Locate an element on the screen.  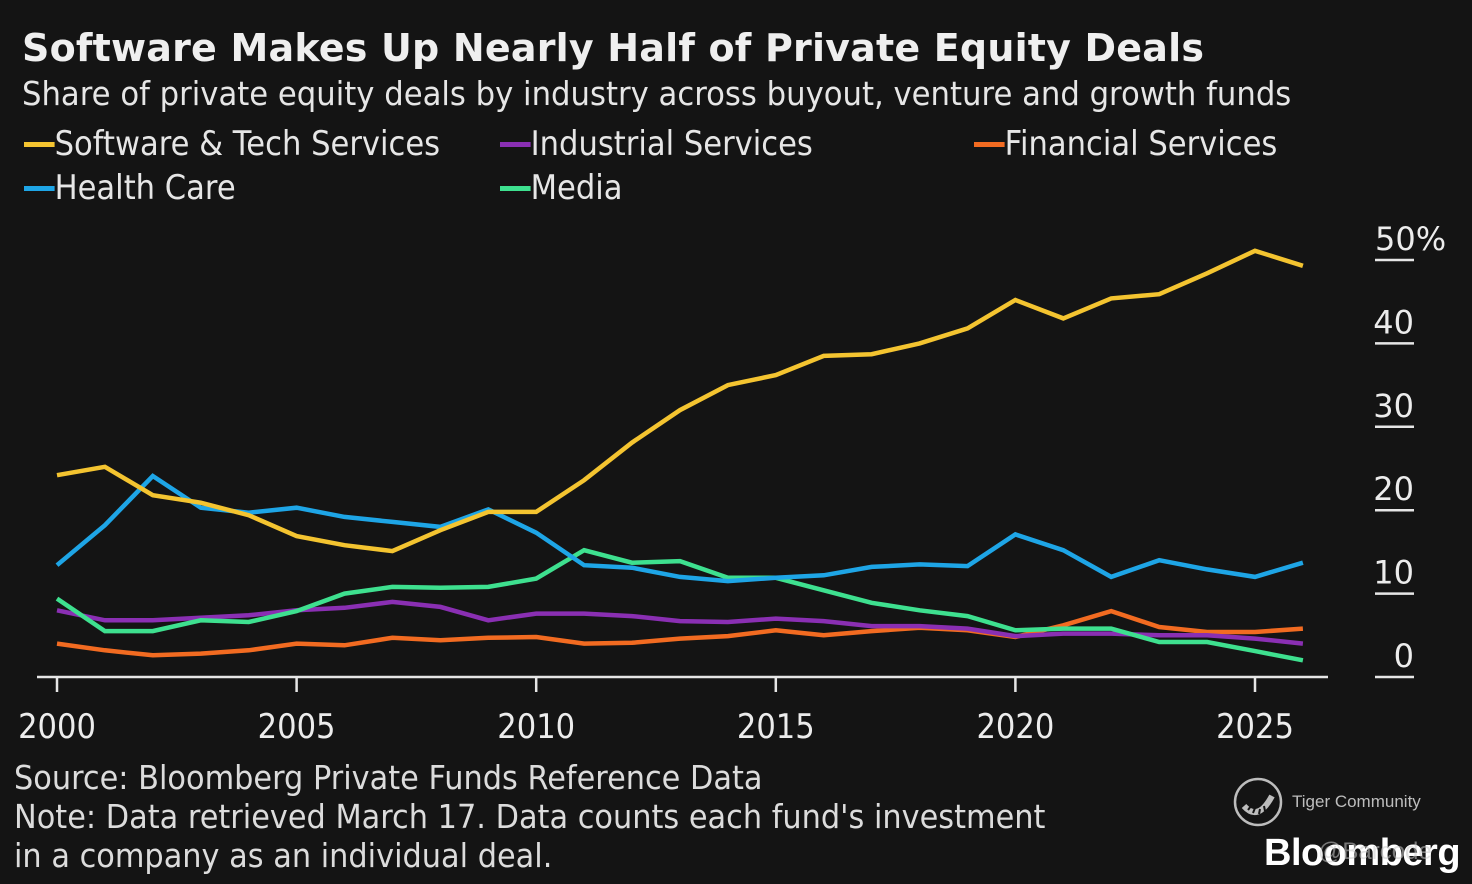
legend-item-software: Software & Tech Services is located at coordinates (232, 144).